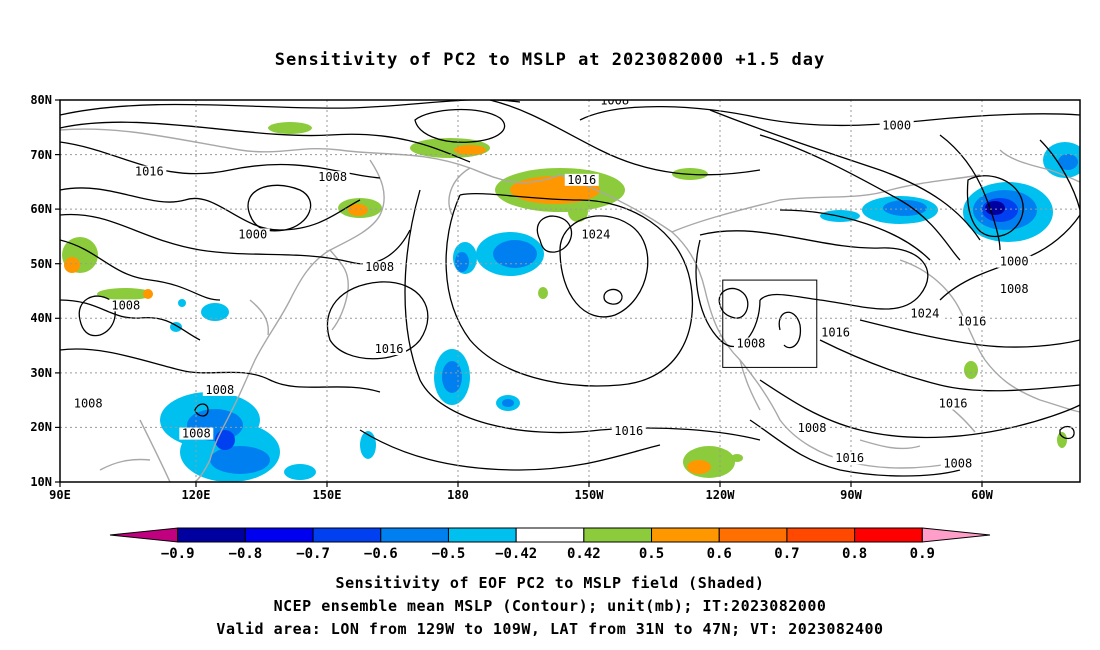 The image size is (1100, 650). I want to click on lat-label: 80N, so click(41, 100).